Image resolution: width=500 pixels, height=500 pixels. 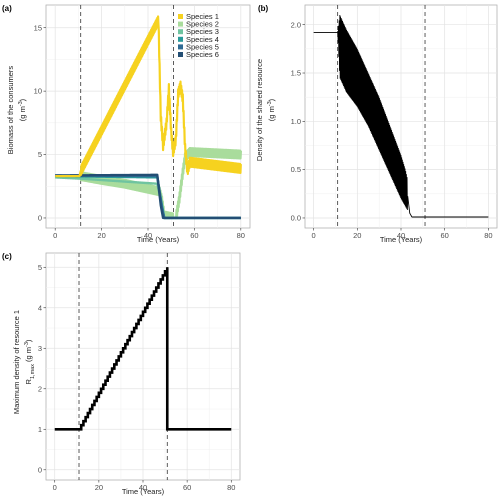 I want to click on series-line-max-density, so click(x=143, y=349).